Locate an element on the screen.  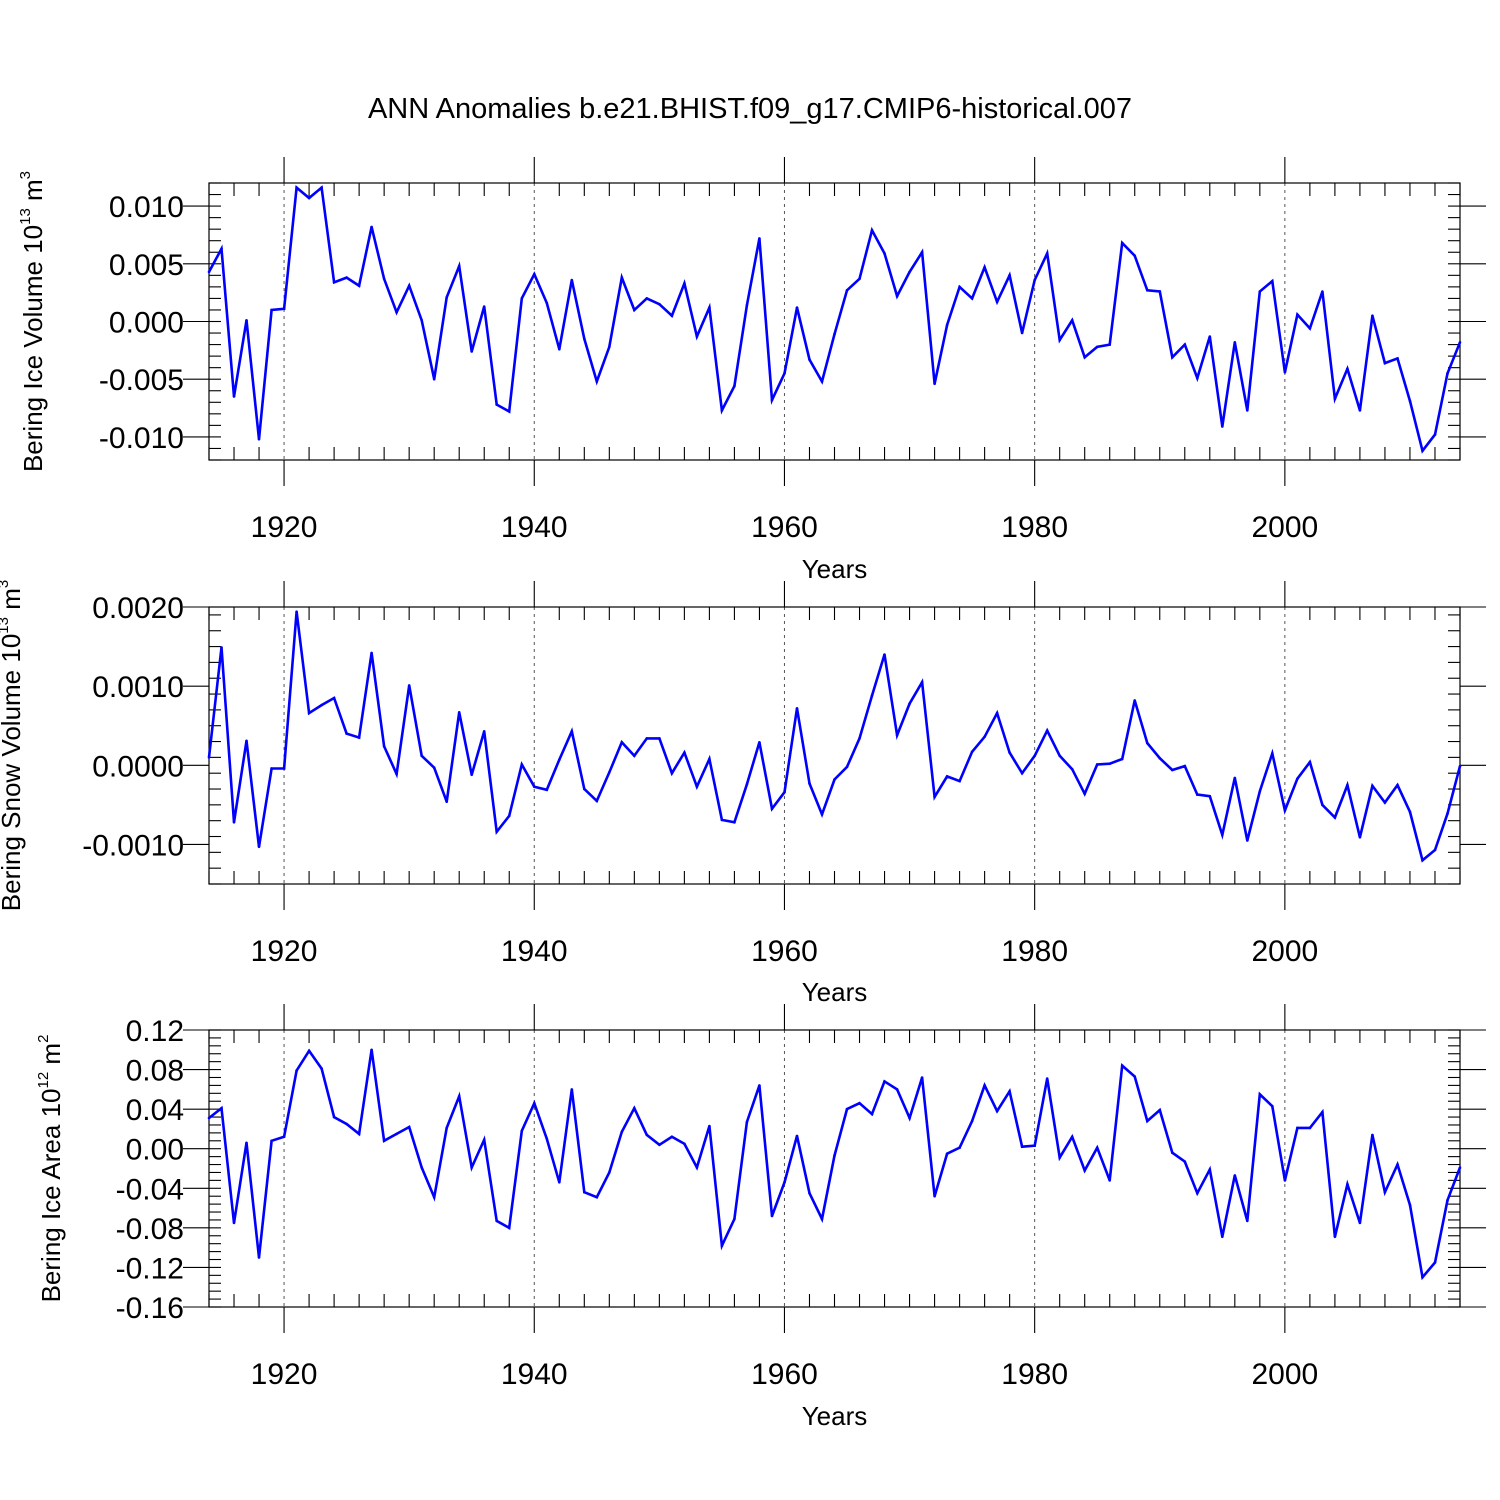
data-point-1988 is located at coordinates (1134, 700).